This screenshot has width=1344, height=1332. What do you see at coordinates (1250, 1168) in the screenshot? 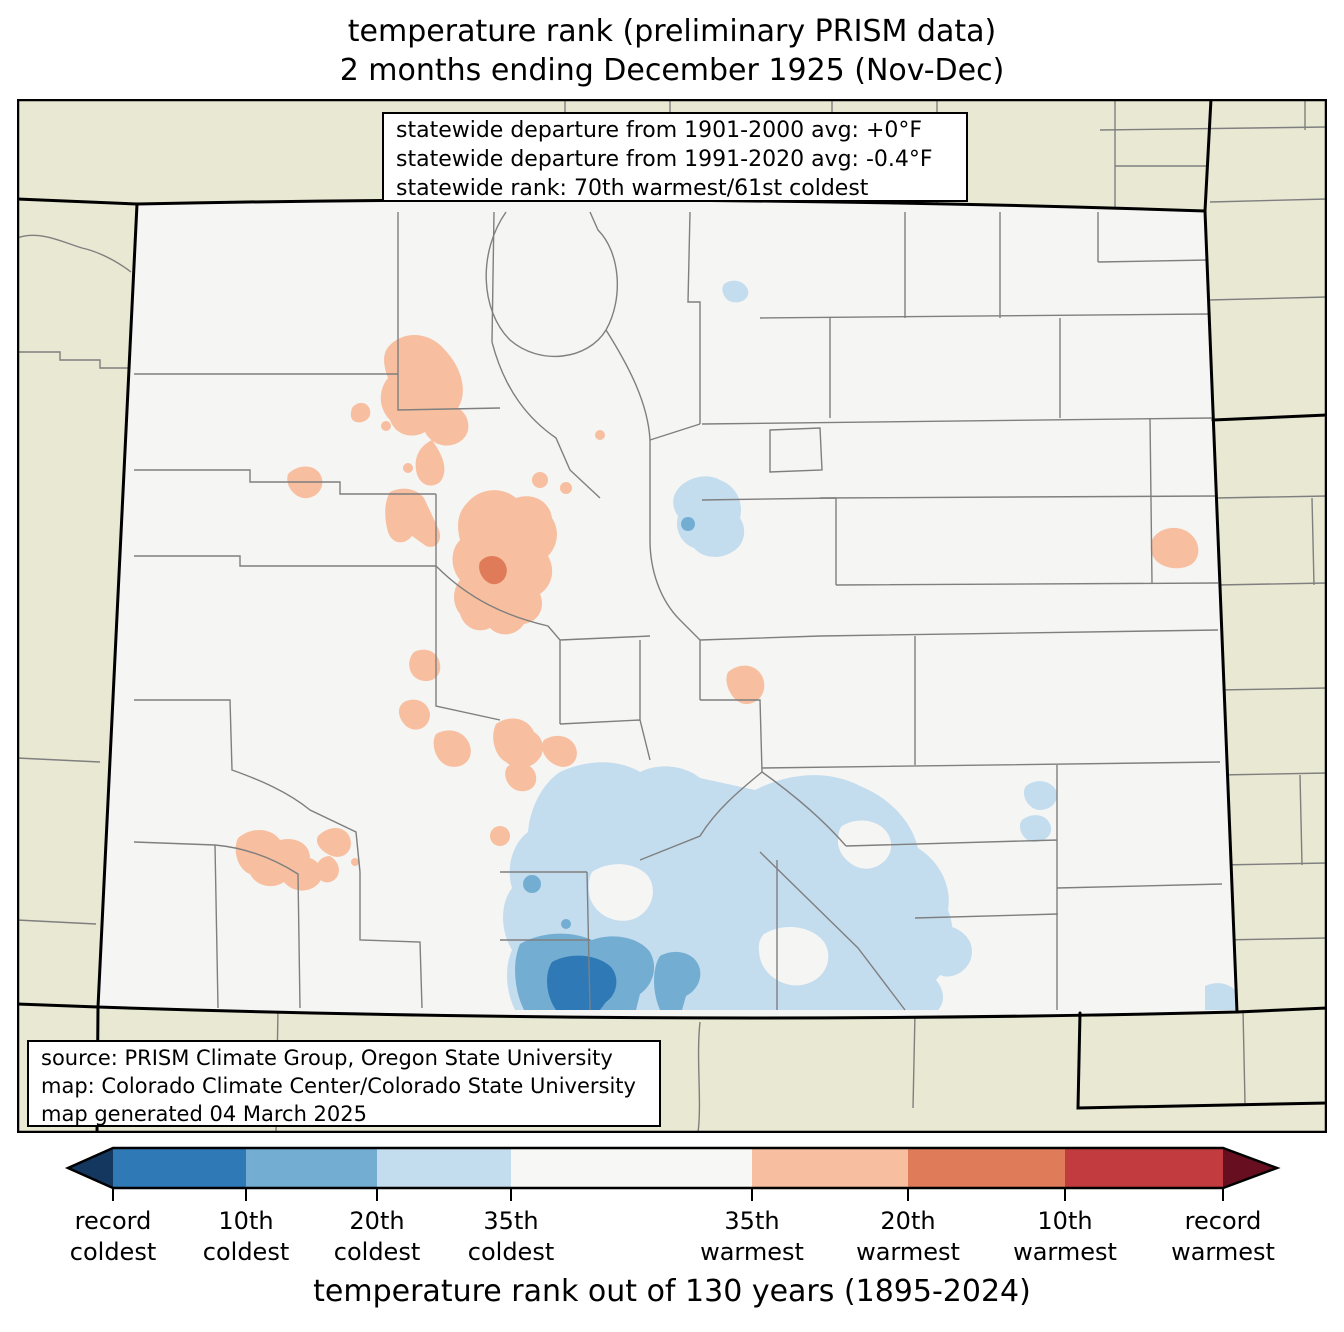
I see `colorbar-arrow-record-warmest` at bounding box center [1250, 1168].